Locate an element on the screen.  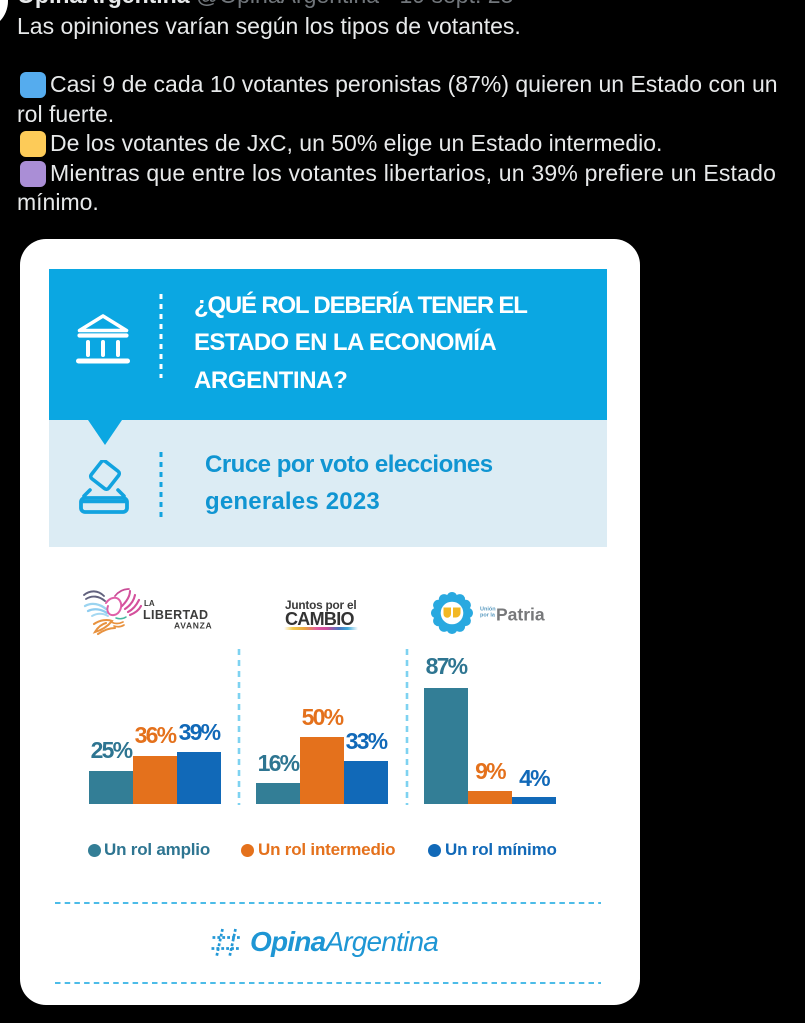
svg-text: Unión is located at coordinates (488, 610).